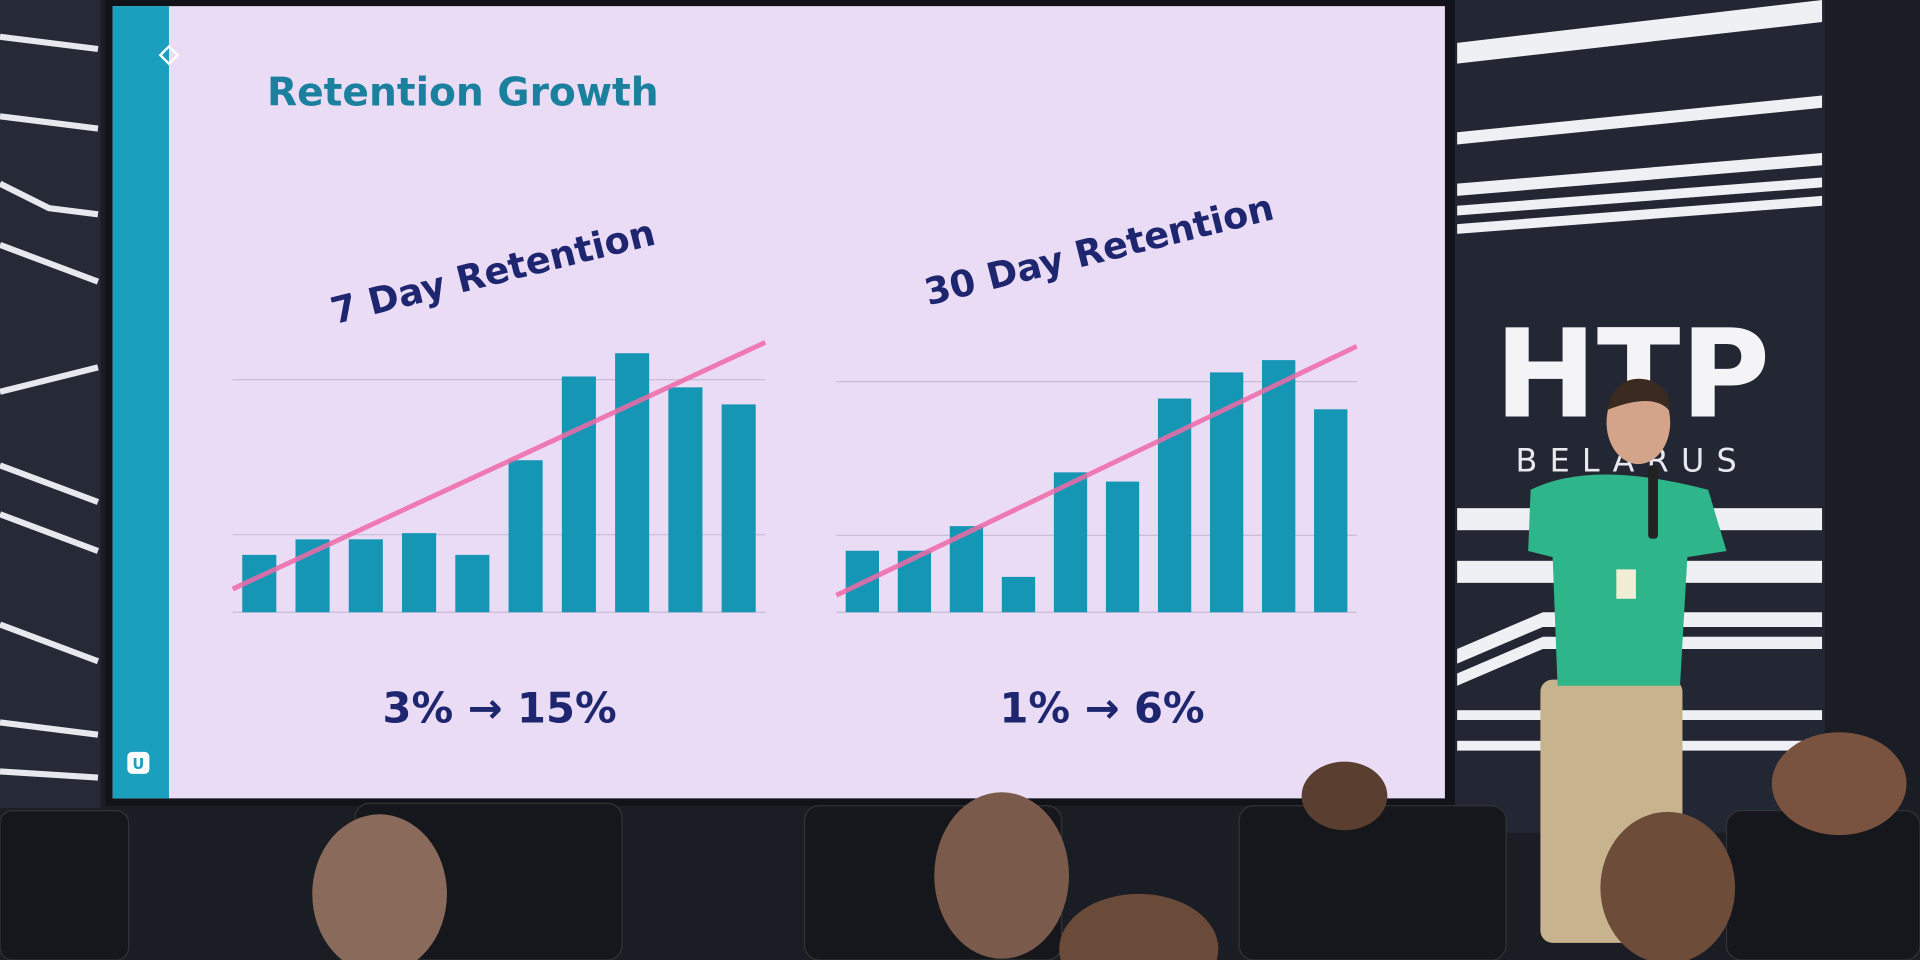 The image size is (1920, 960). Describe the element at coordinates (1638, 394) in the screenshot. I see `speaker-hair` at that location.